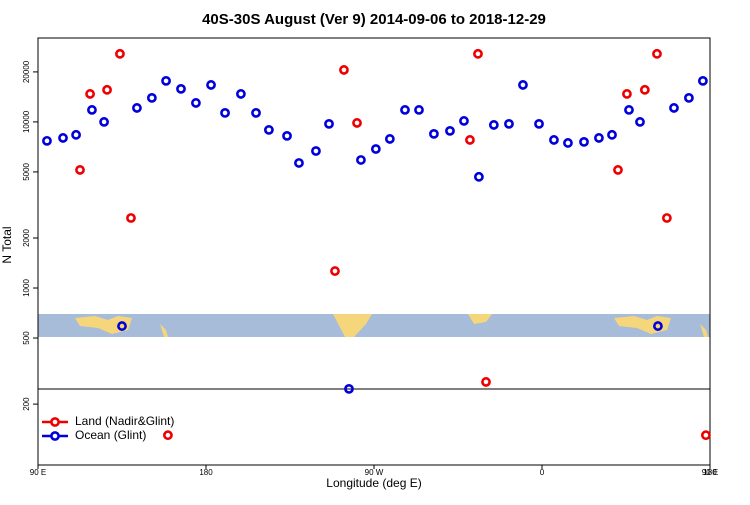 The image size is (750, 505). What do you see at coordinates (542, 472) in the screenshot?
I see `x-tick-label: 0` at bounding box center [542, 472].